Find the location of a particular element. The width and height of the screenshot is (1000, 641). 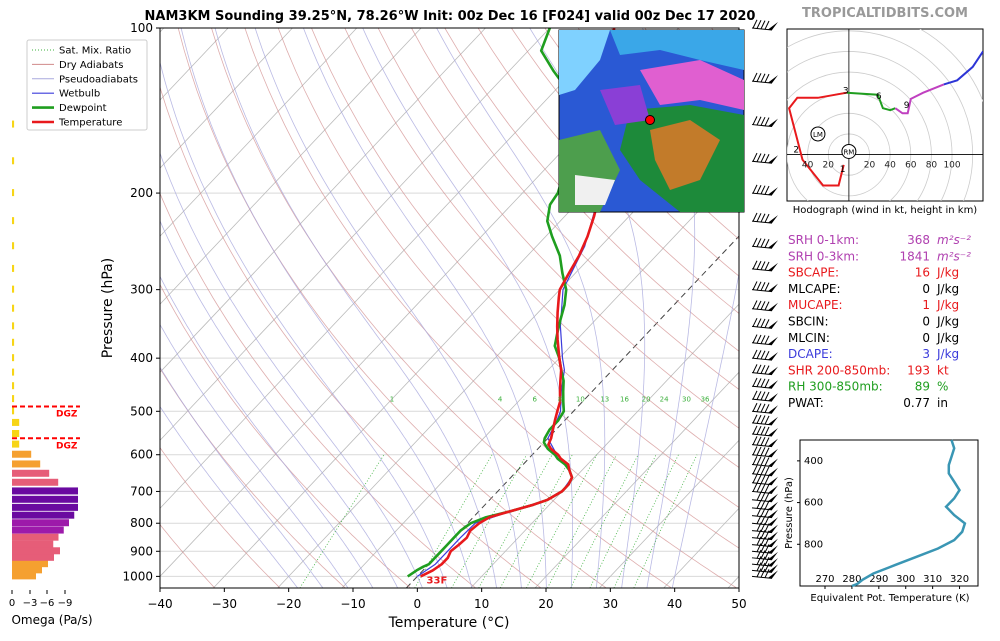

brand-label: TROPICALTIDBITS.COM is located at coordinates (885, 13).